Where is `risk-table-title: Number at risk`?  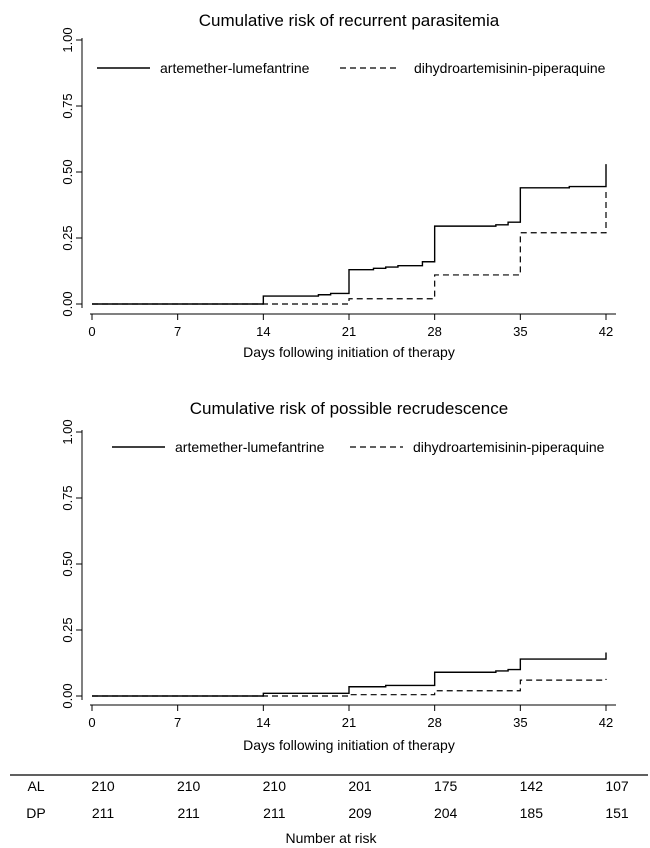
risk-table-title: Number at risk is located at coordinates (331, 838).